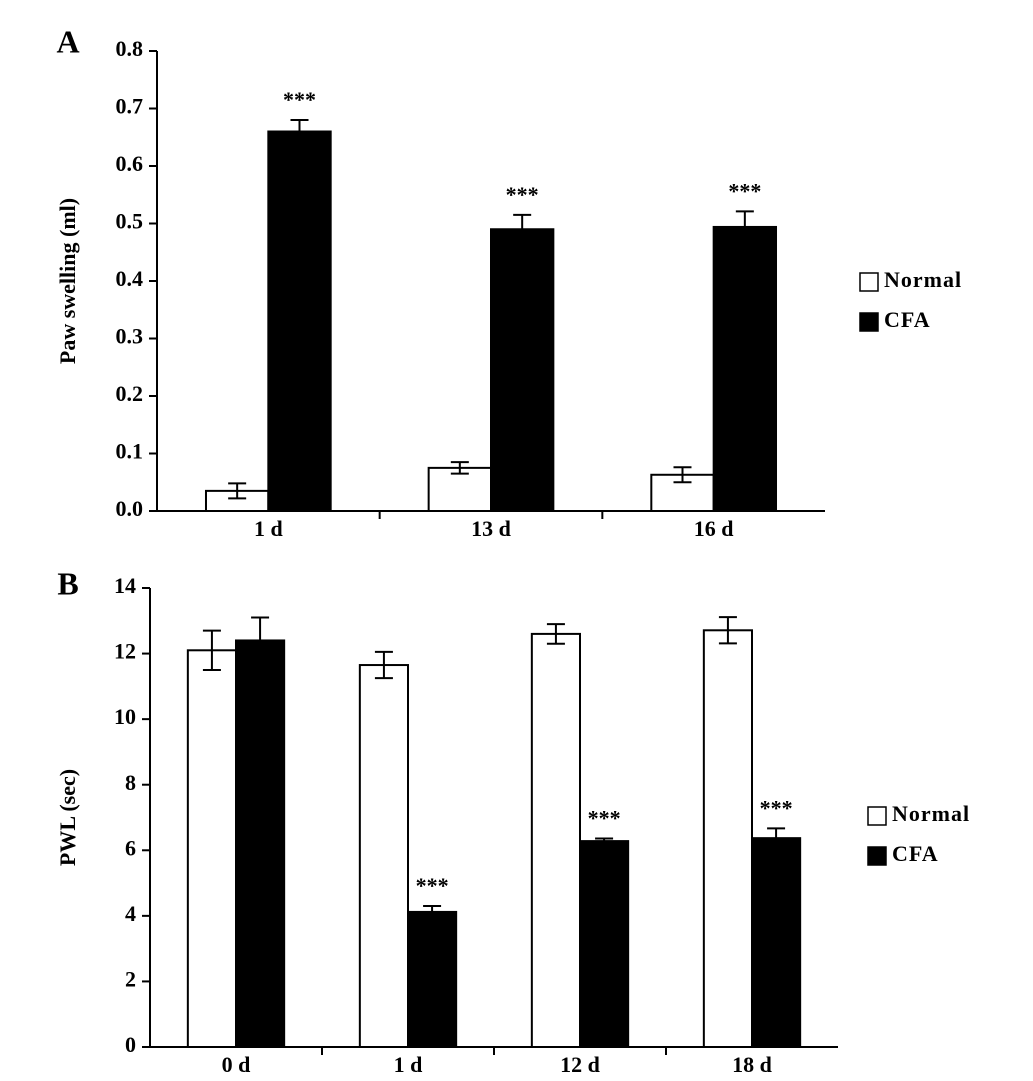 The image size is (1033, 1081). What do you see at coordinates (130, 278) in the screenshot?
I see `y-tick-label: 0.4` at bounding box center [130, 278].